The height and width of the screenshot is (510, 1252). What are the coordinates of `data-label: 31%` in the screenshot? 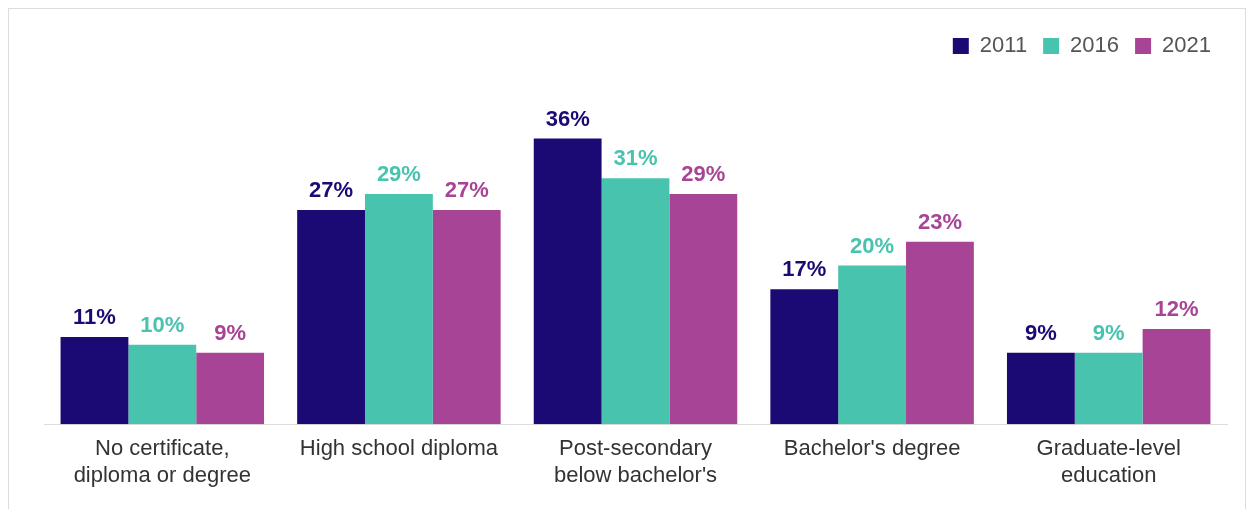 It's located at (635, 158).